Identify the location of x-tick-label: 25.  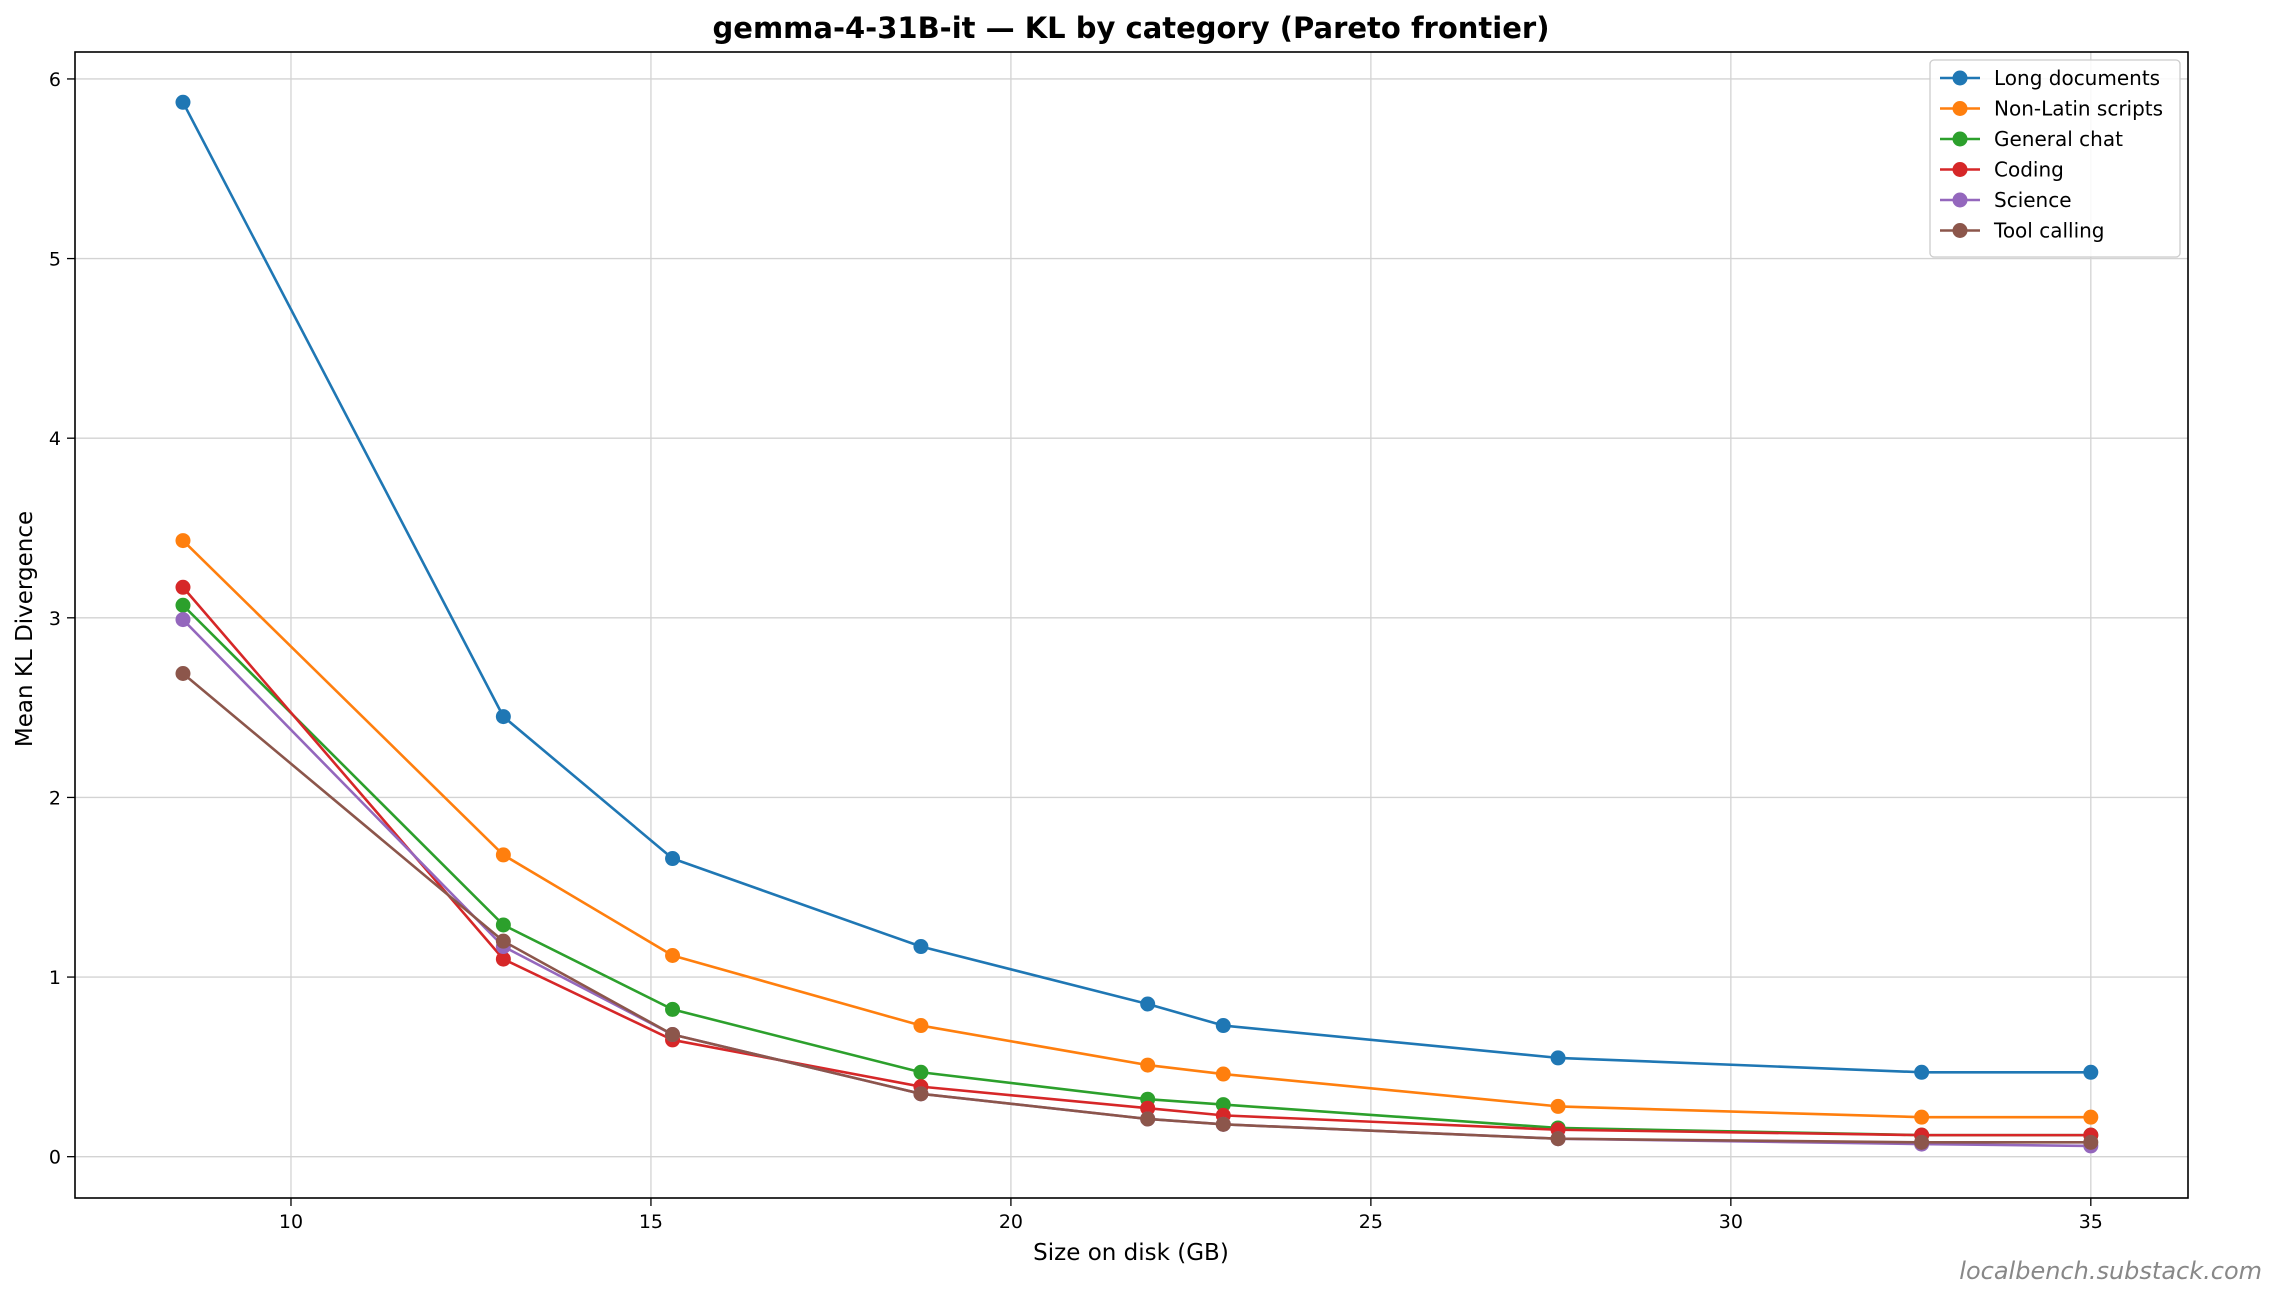
(1371, 1222).